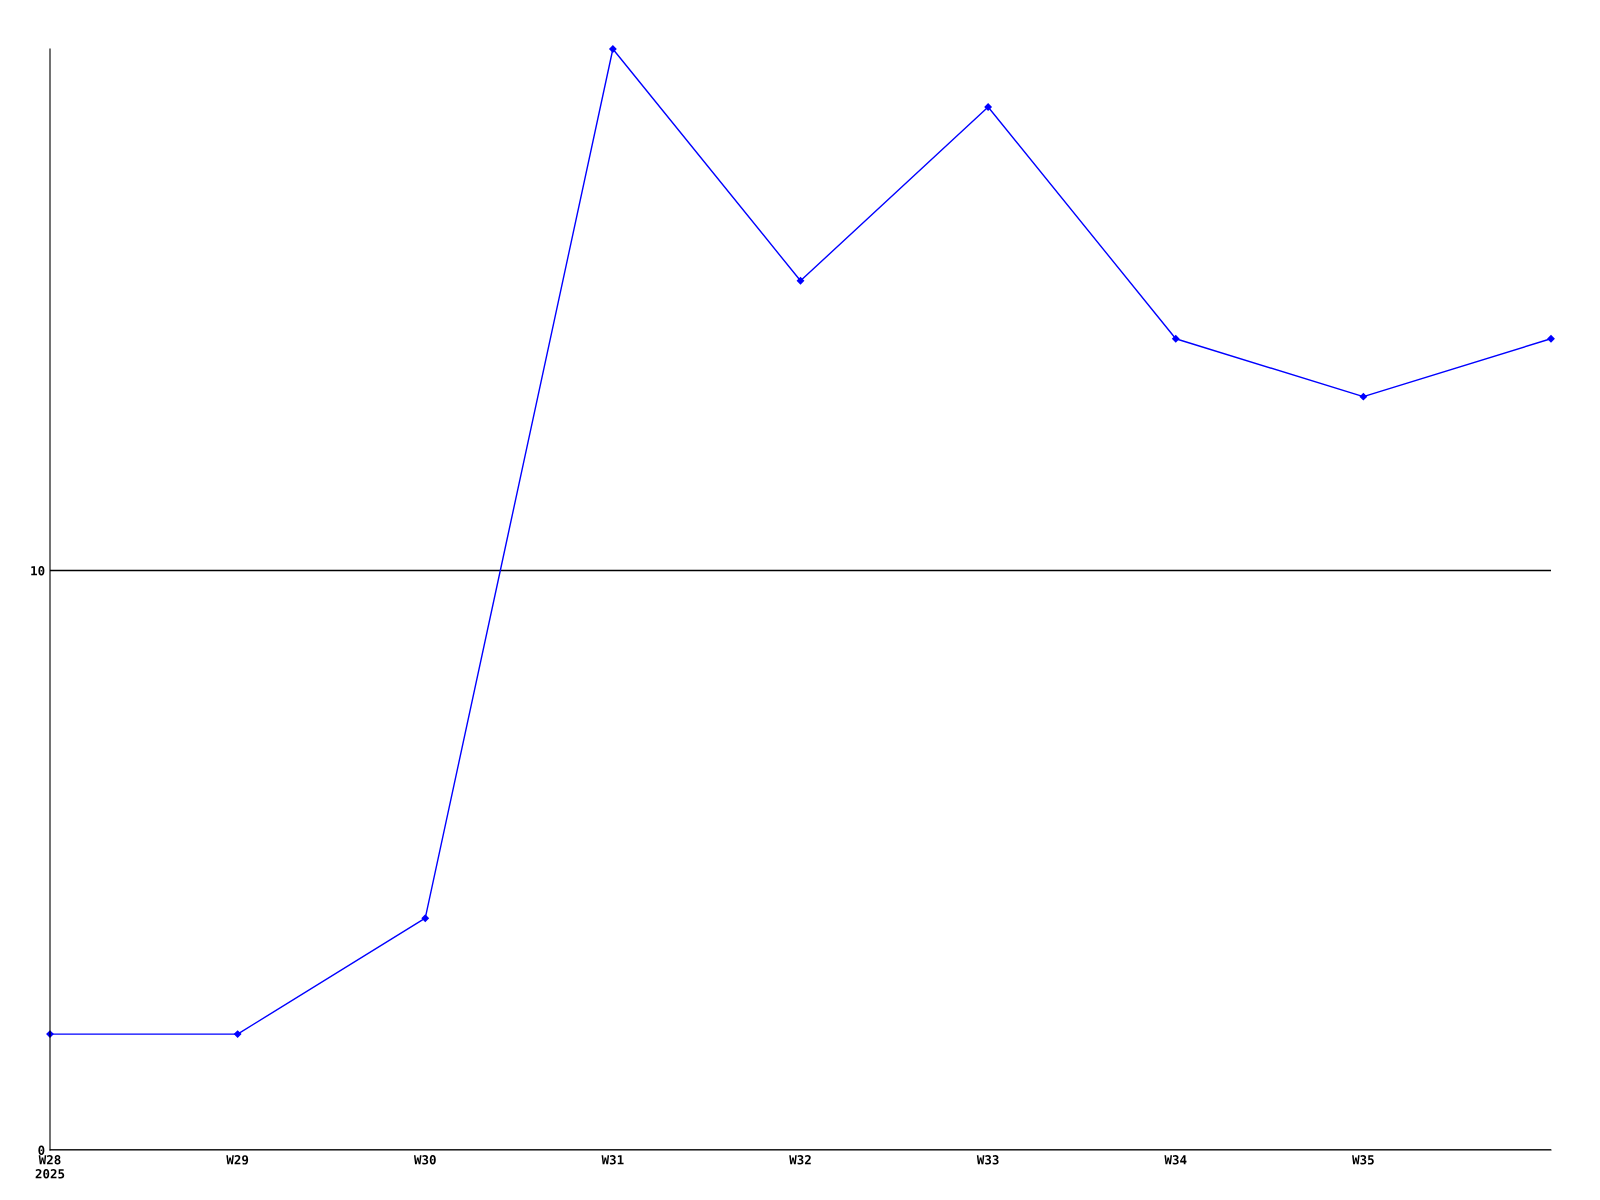 This screenshot has height=1200, width=1600. Describe the element at coordinates (38, 571) in the screenshot. I see `y-tick-label: 10` at that location.